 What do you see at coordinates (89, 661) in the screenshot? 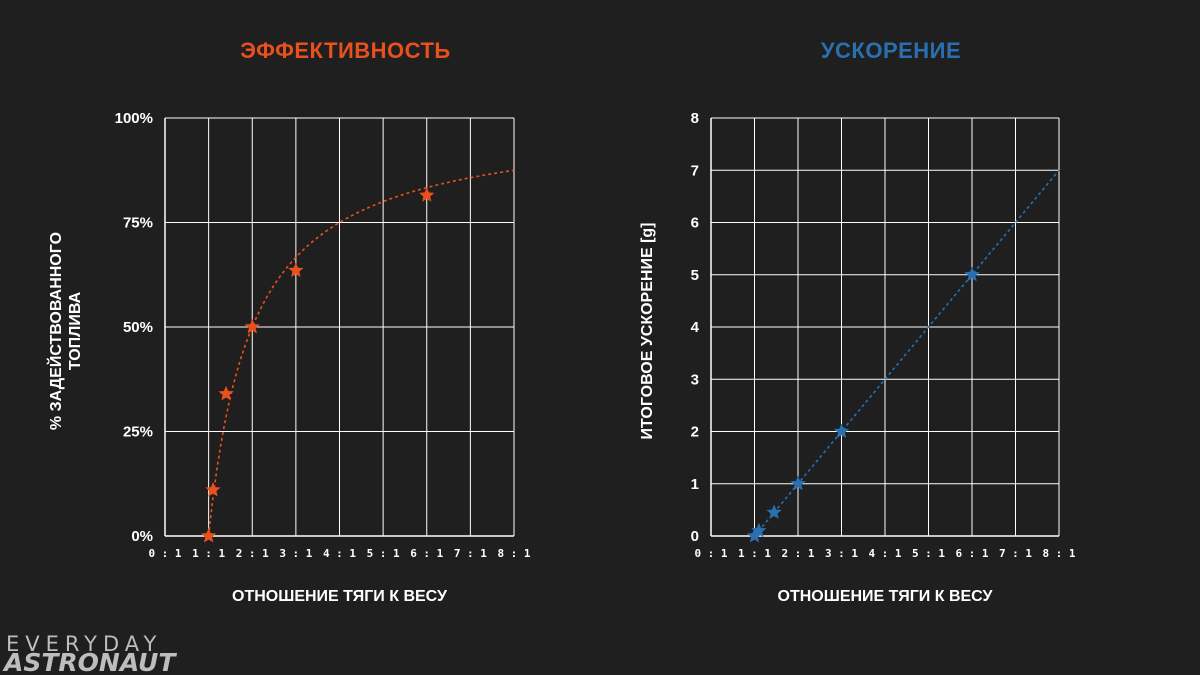
I see `logo-line-2: ASTRONAUT` at bounding box center [89, 661].